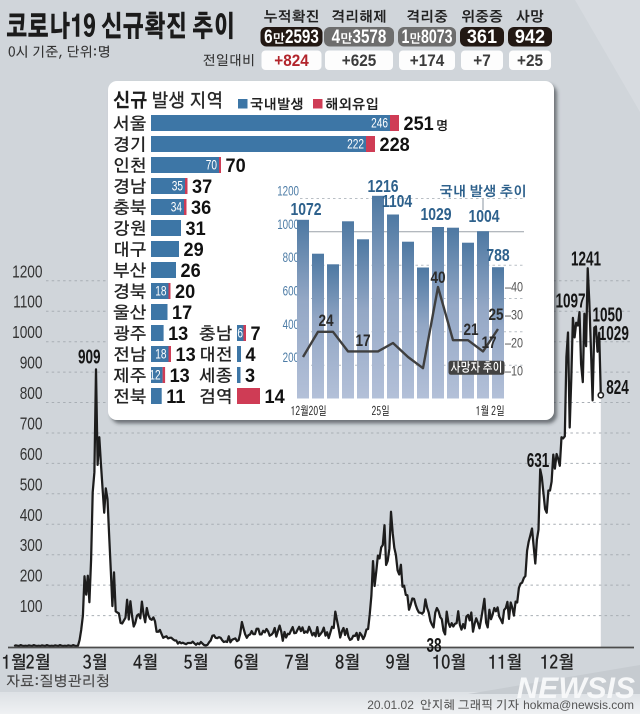  Describe the element at coordinates (250, 375) in the screenshot. I see `svg-text: 3` at that location.